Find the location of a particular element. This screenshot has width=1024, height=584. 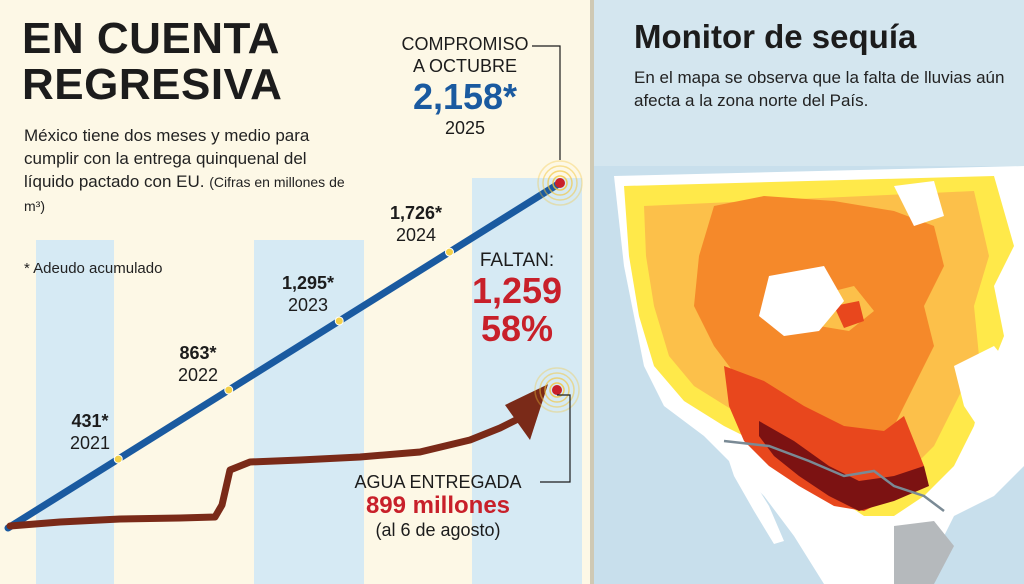

map-gray-region is located at coordinates (924, 552).